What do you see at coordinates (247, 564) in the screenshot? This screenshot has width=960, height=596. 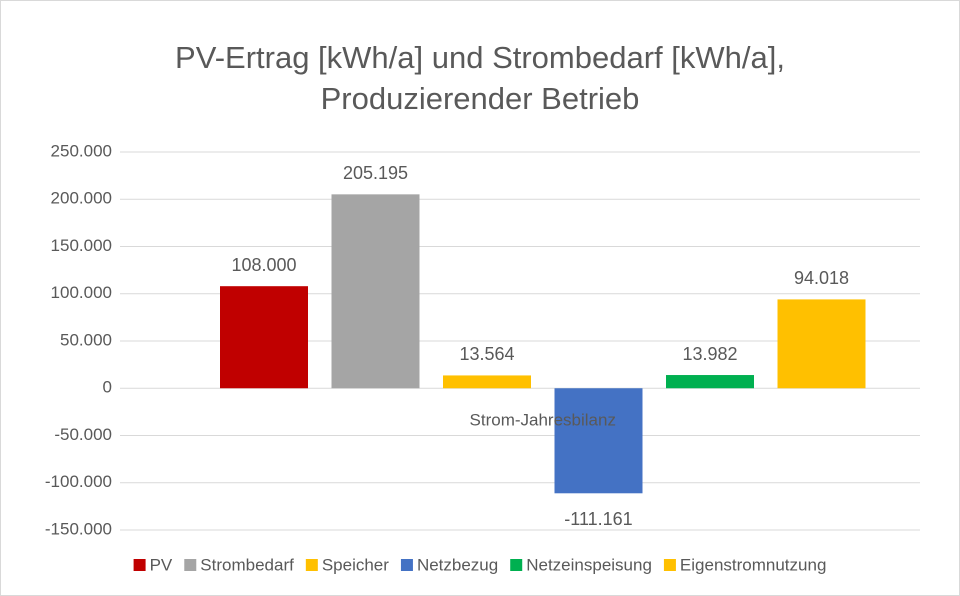 I see `legend-label: Strombedarf` at bounding box center [247, 564].